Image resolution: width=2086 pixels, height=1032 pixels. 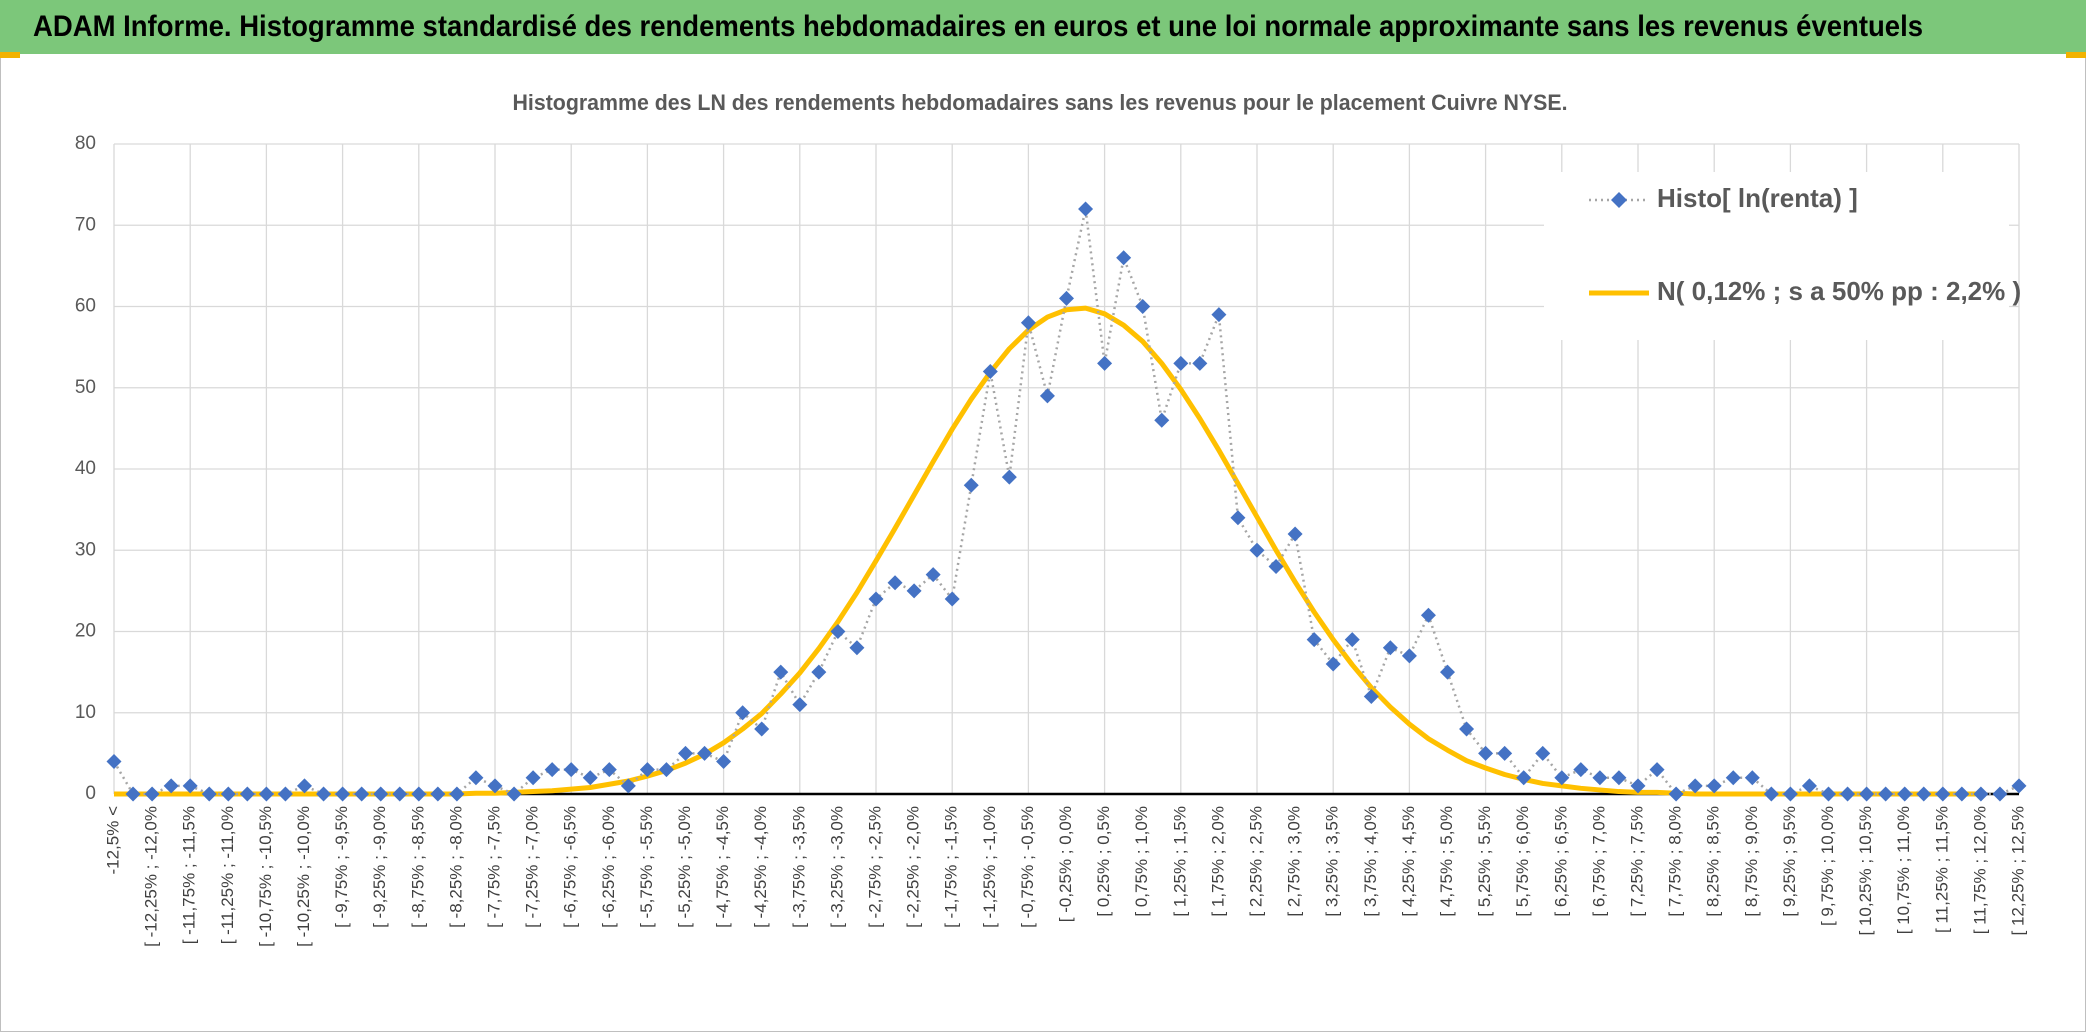 I want to click on x-tick-label: [ 10,75% ; 11,0%, so click(x=1903, y=870).